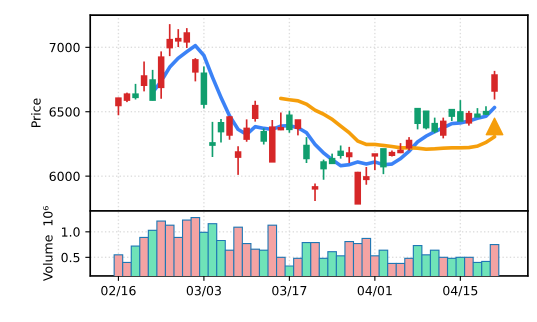  I want to click on y-tick-label: 6000, so click(65, 177).